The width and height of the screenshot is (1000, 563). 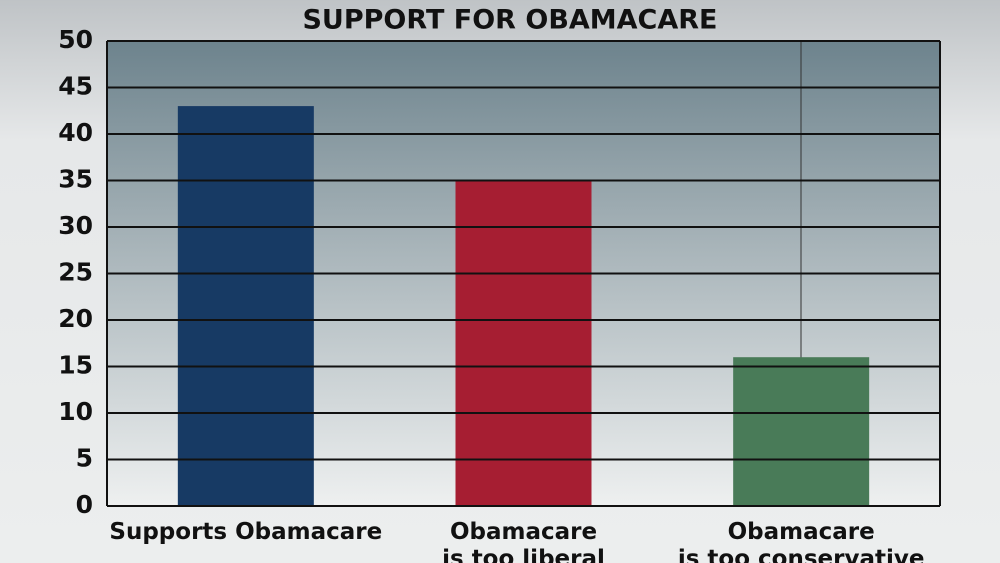 What do you see at coordinates (84, 458) in the screenshot?
I see `y-tick-label: 5` at bounding box center [84, 458].